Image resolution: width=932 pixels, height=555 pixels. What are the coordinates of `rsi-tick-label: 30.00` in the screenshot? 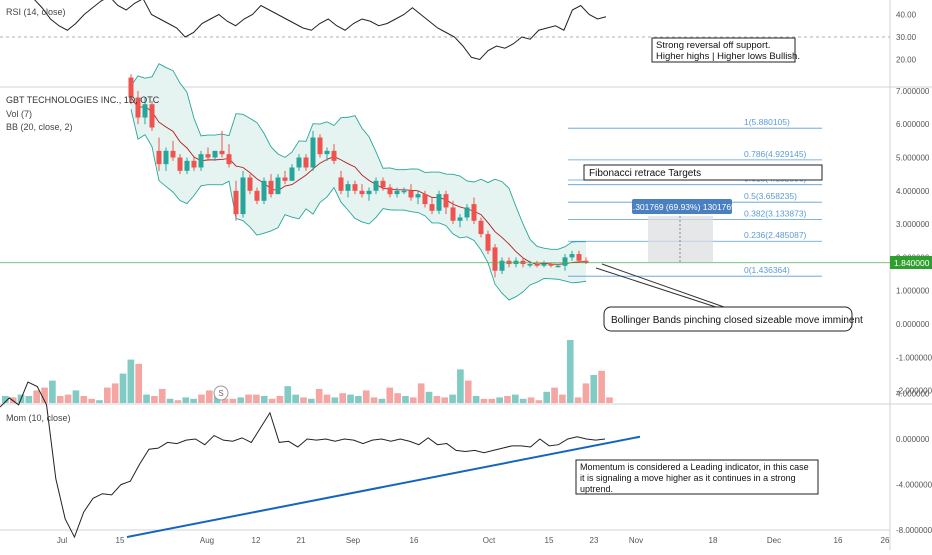 It's located at (906, 37).